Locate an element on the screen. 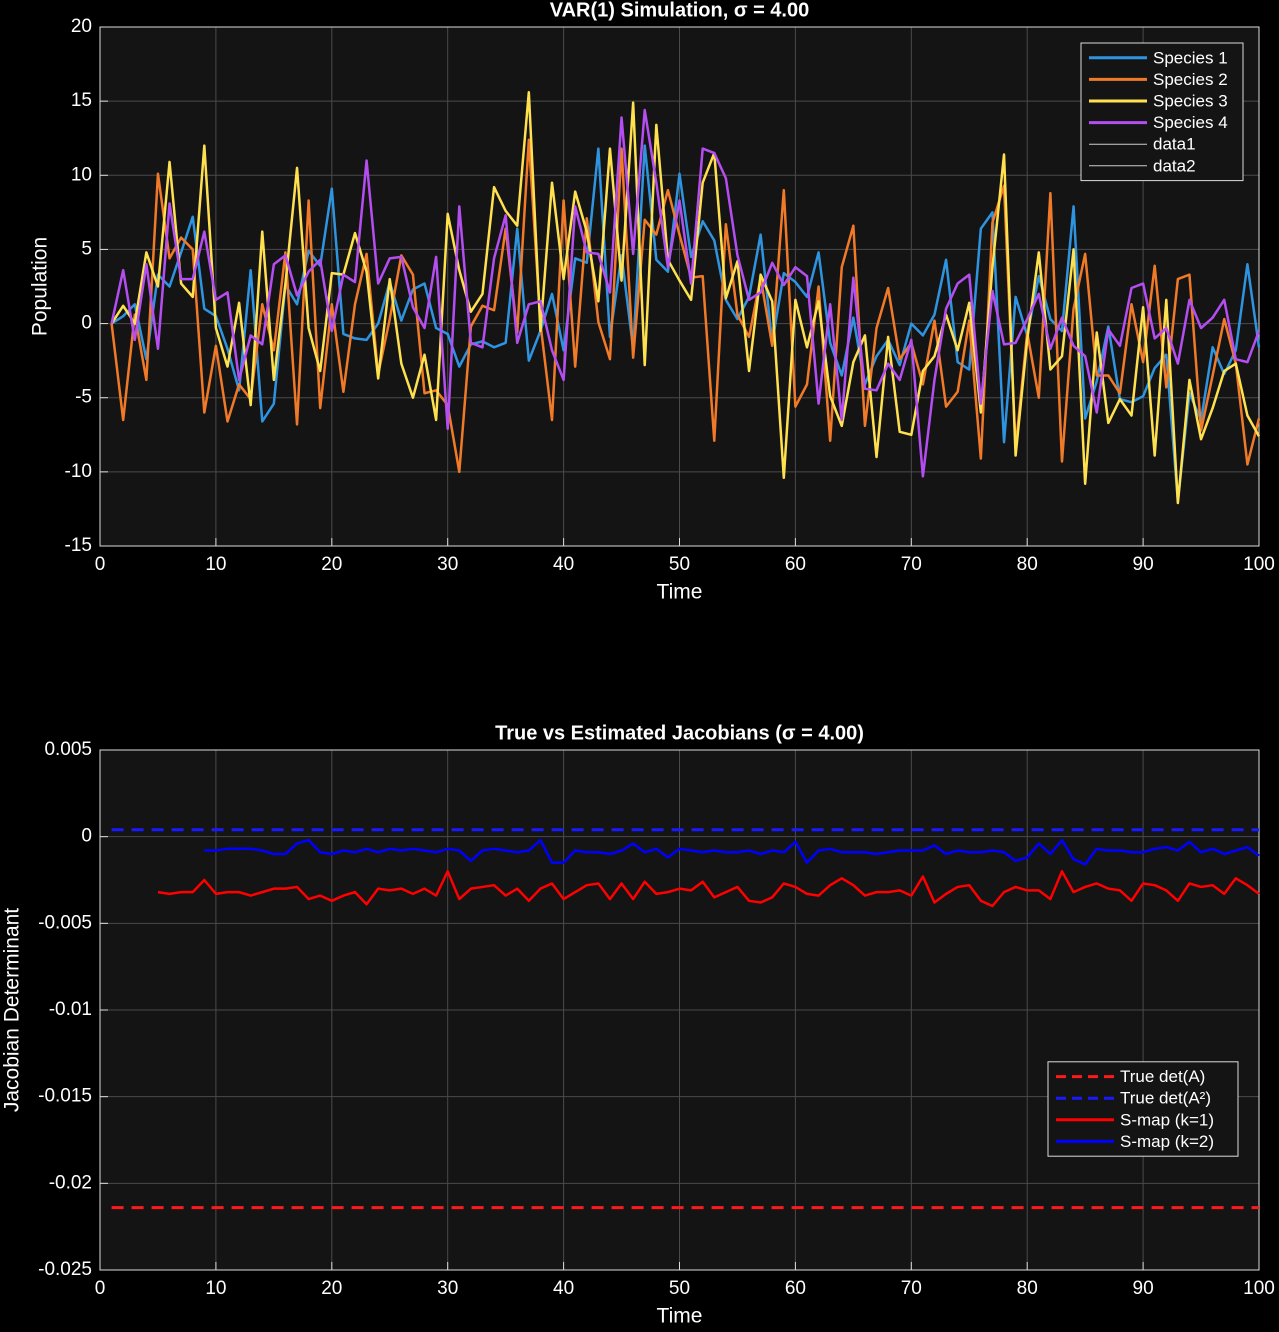 The width and height of the screenshot is (1279, 1332). legend-label: data1 is located at coordinates (1174, 144).